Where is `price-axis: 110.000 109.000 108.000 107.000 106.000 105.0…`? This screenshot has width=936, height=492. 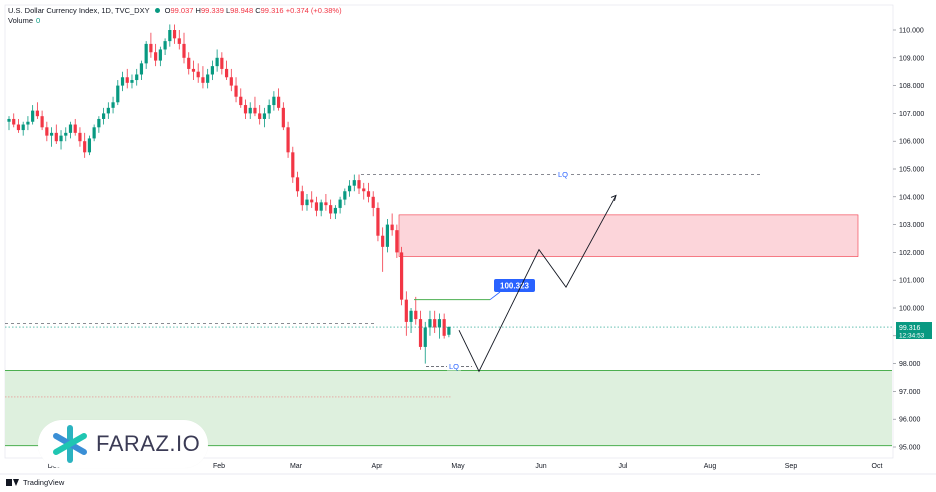 price-axis: 110.000 109.000 108.000 107.000 106.000 105.0… is located at coordinates (912, 240).